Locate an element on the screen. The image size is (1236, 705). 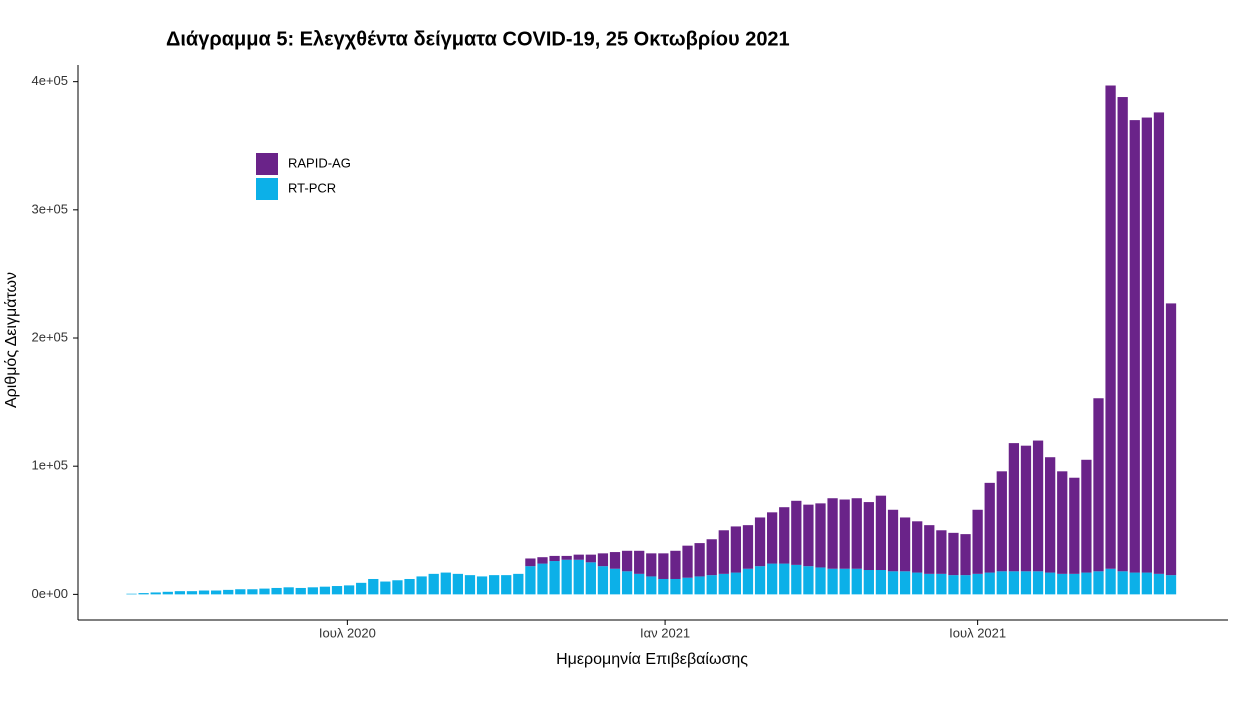
x-tick-label: Ιουλ 2020 is located at coordinates (347, 632).